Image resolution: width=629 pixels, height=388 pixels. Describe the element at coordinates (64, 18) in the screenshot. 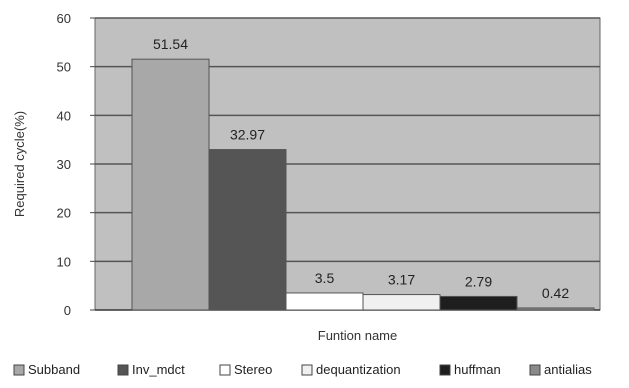

I see `y-tick-label: 60` at that location.